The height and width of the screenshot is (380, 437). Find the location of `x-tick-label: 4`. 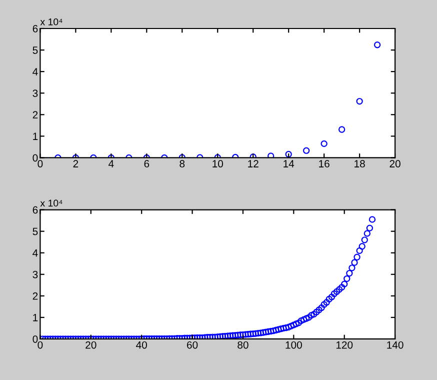

x-tick-label: 4 is located at coordinates (111, 164).